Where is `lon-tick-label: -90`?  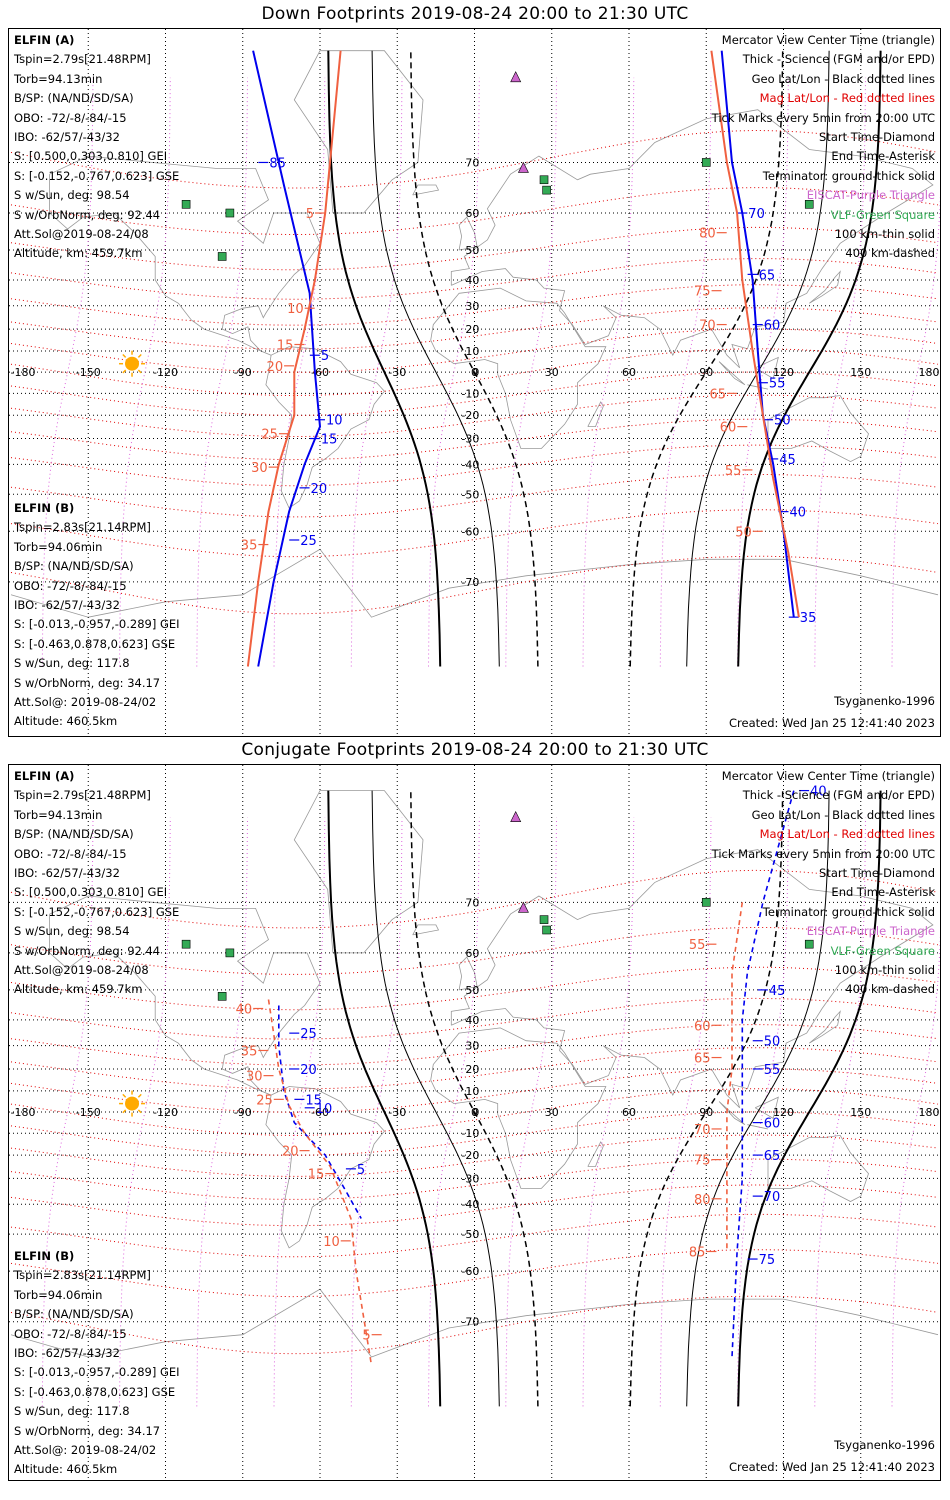
lon-tick-label: -90 is located at coordinates (243, 1112).